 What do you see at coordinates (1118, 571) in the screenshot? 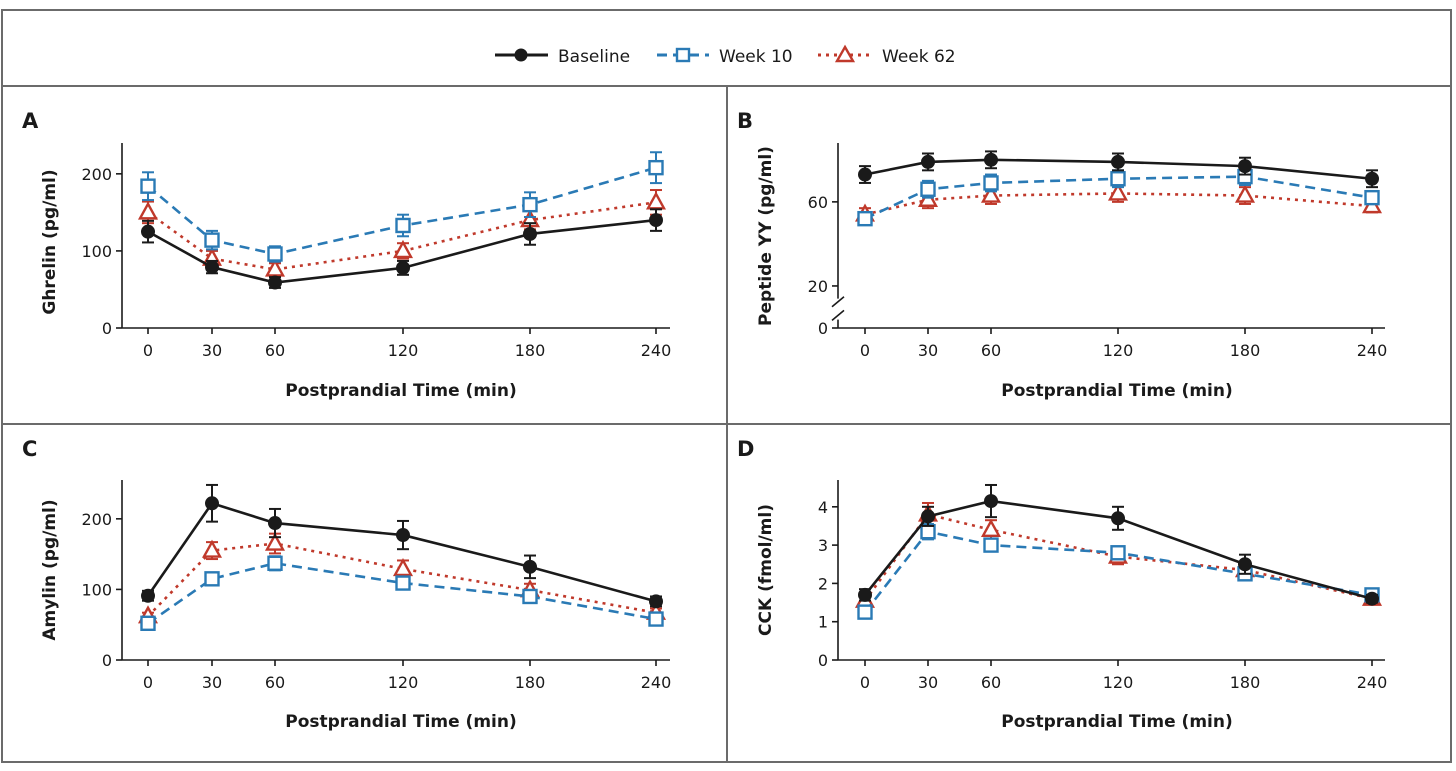
I see `panel-d-series-line-week10` at bounding box center [1118, 571].